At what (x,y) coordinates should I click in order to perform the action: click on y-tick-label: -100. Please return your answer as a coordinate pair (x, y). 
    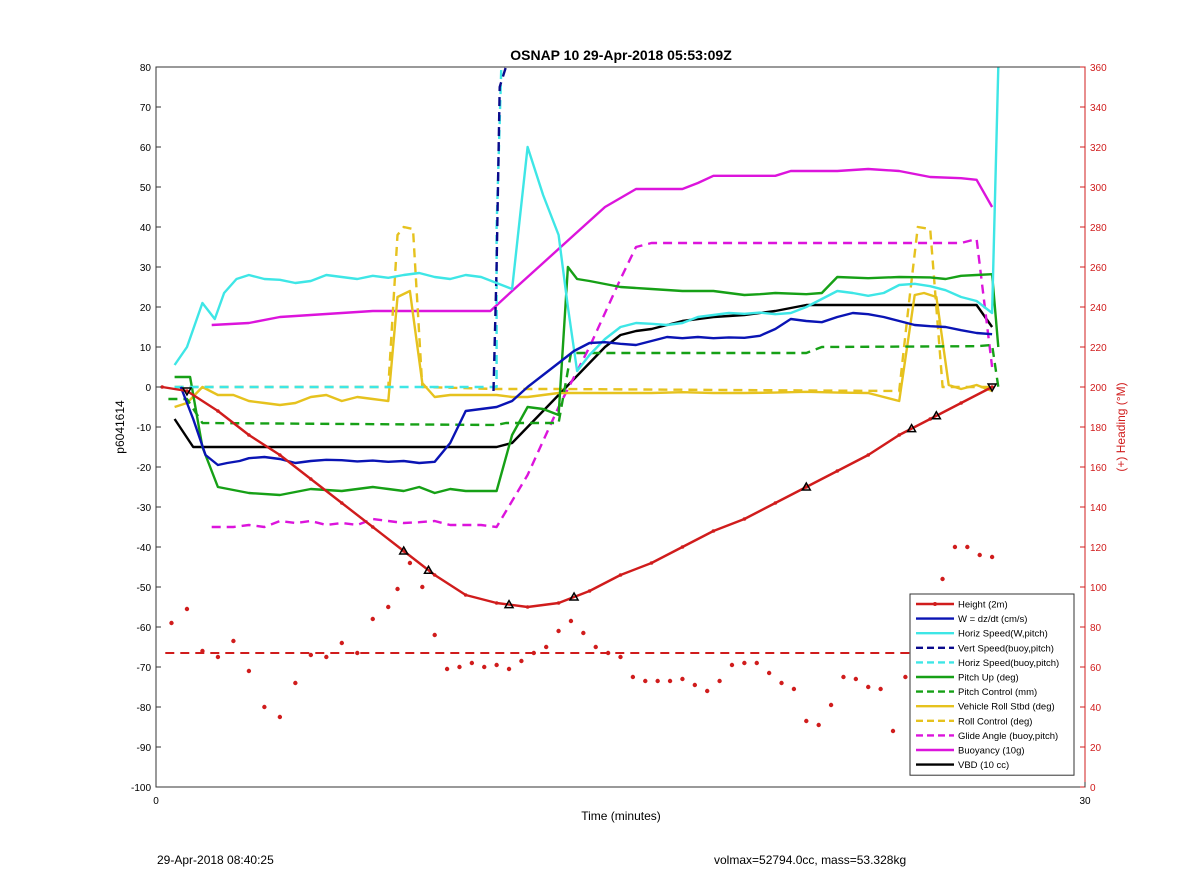
    Looking at the image, I should click on (141, 788).